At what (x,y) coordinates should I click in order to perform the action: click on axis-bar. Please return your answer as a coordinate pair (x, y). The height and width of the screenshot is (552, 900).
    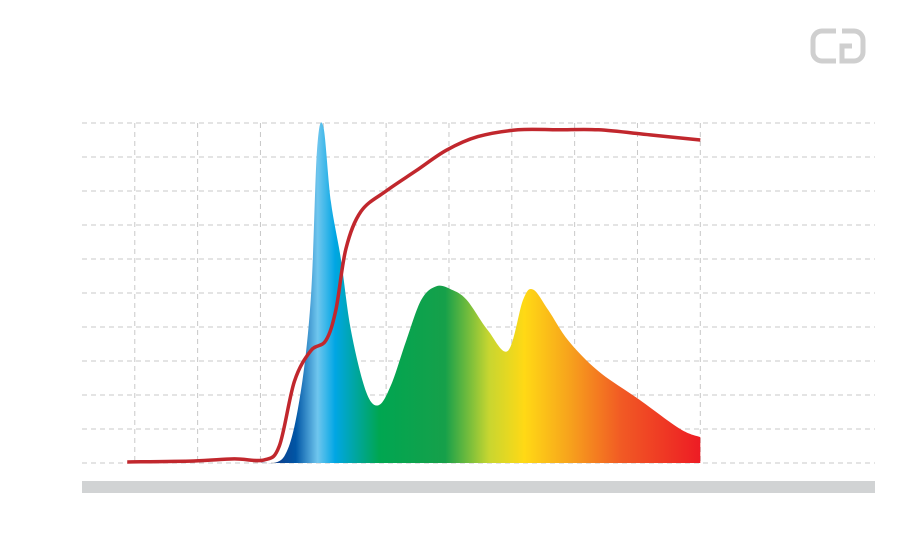
    Looking at the image, I should click on (478, 487).